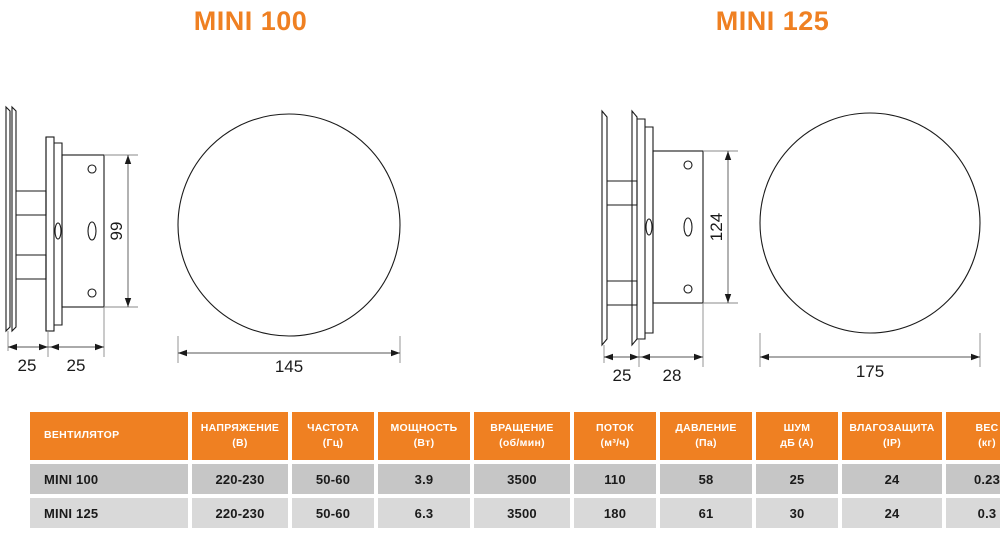 The width and height of the screenshot is (1000, 551). I want to click on cell-flow: 110, so click(615, 479).